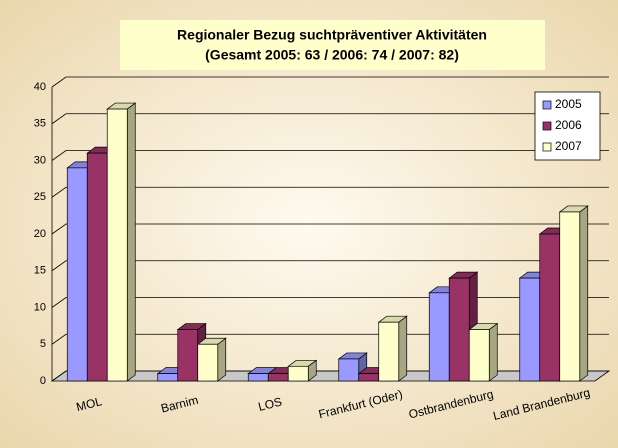  I want to click on legend-label: 2007, so click(568, 146).